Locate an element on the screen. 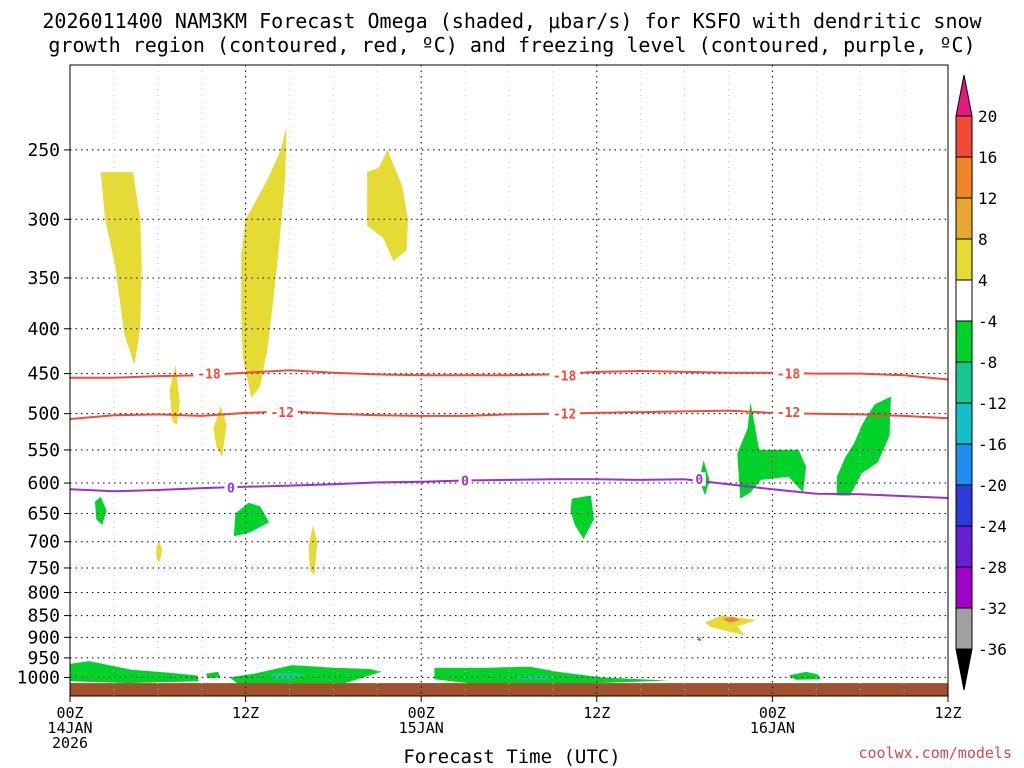  x-tick-label-48-1: 16JAN is located at coordinates (772, 728).